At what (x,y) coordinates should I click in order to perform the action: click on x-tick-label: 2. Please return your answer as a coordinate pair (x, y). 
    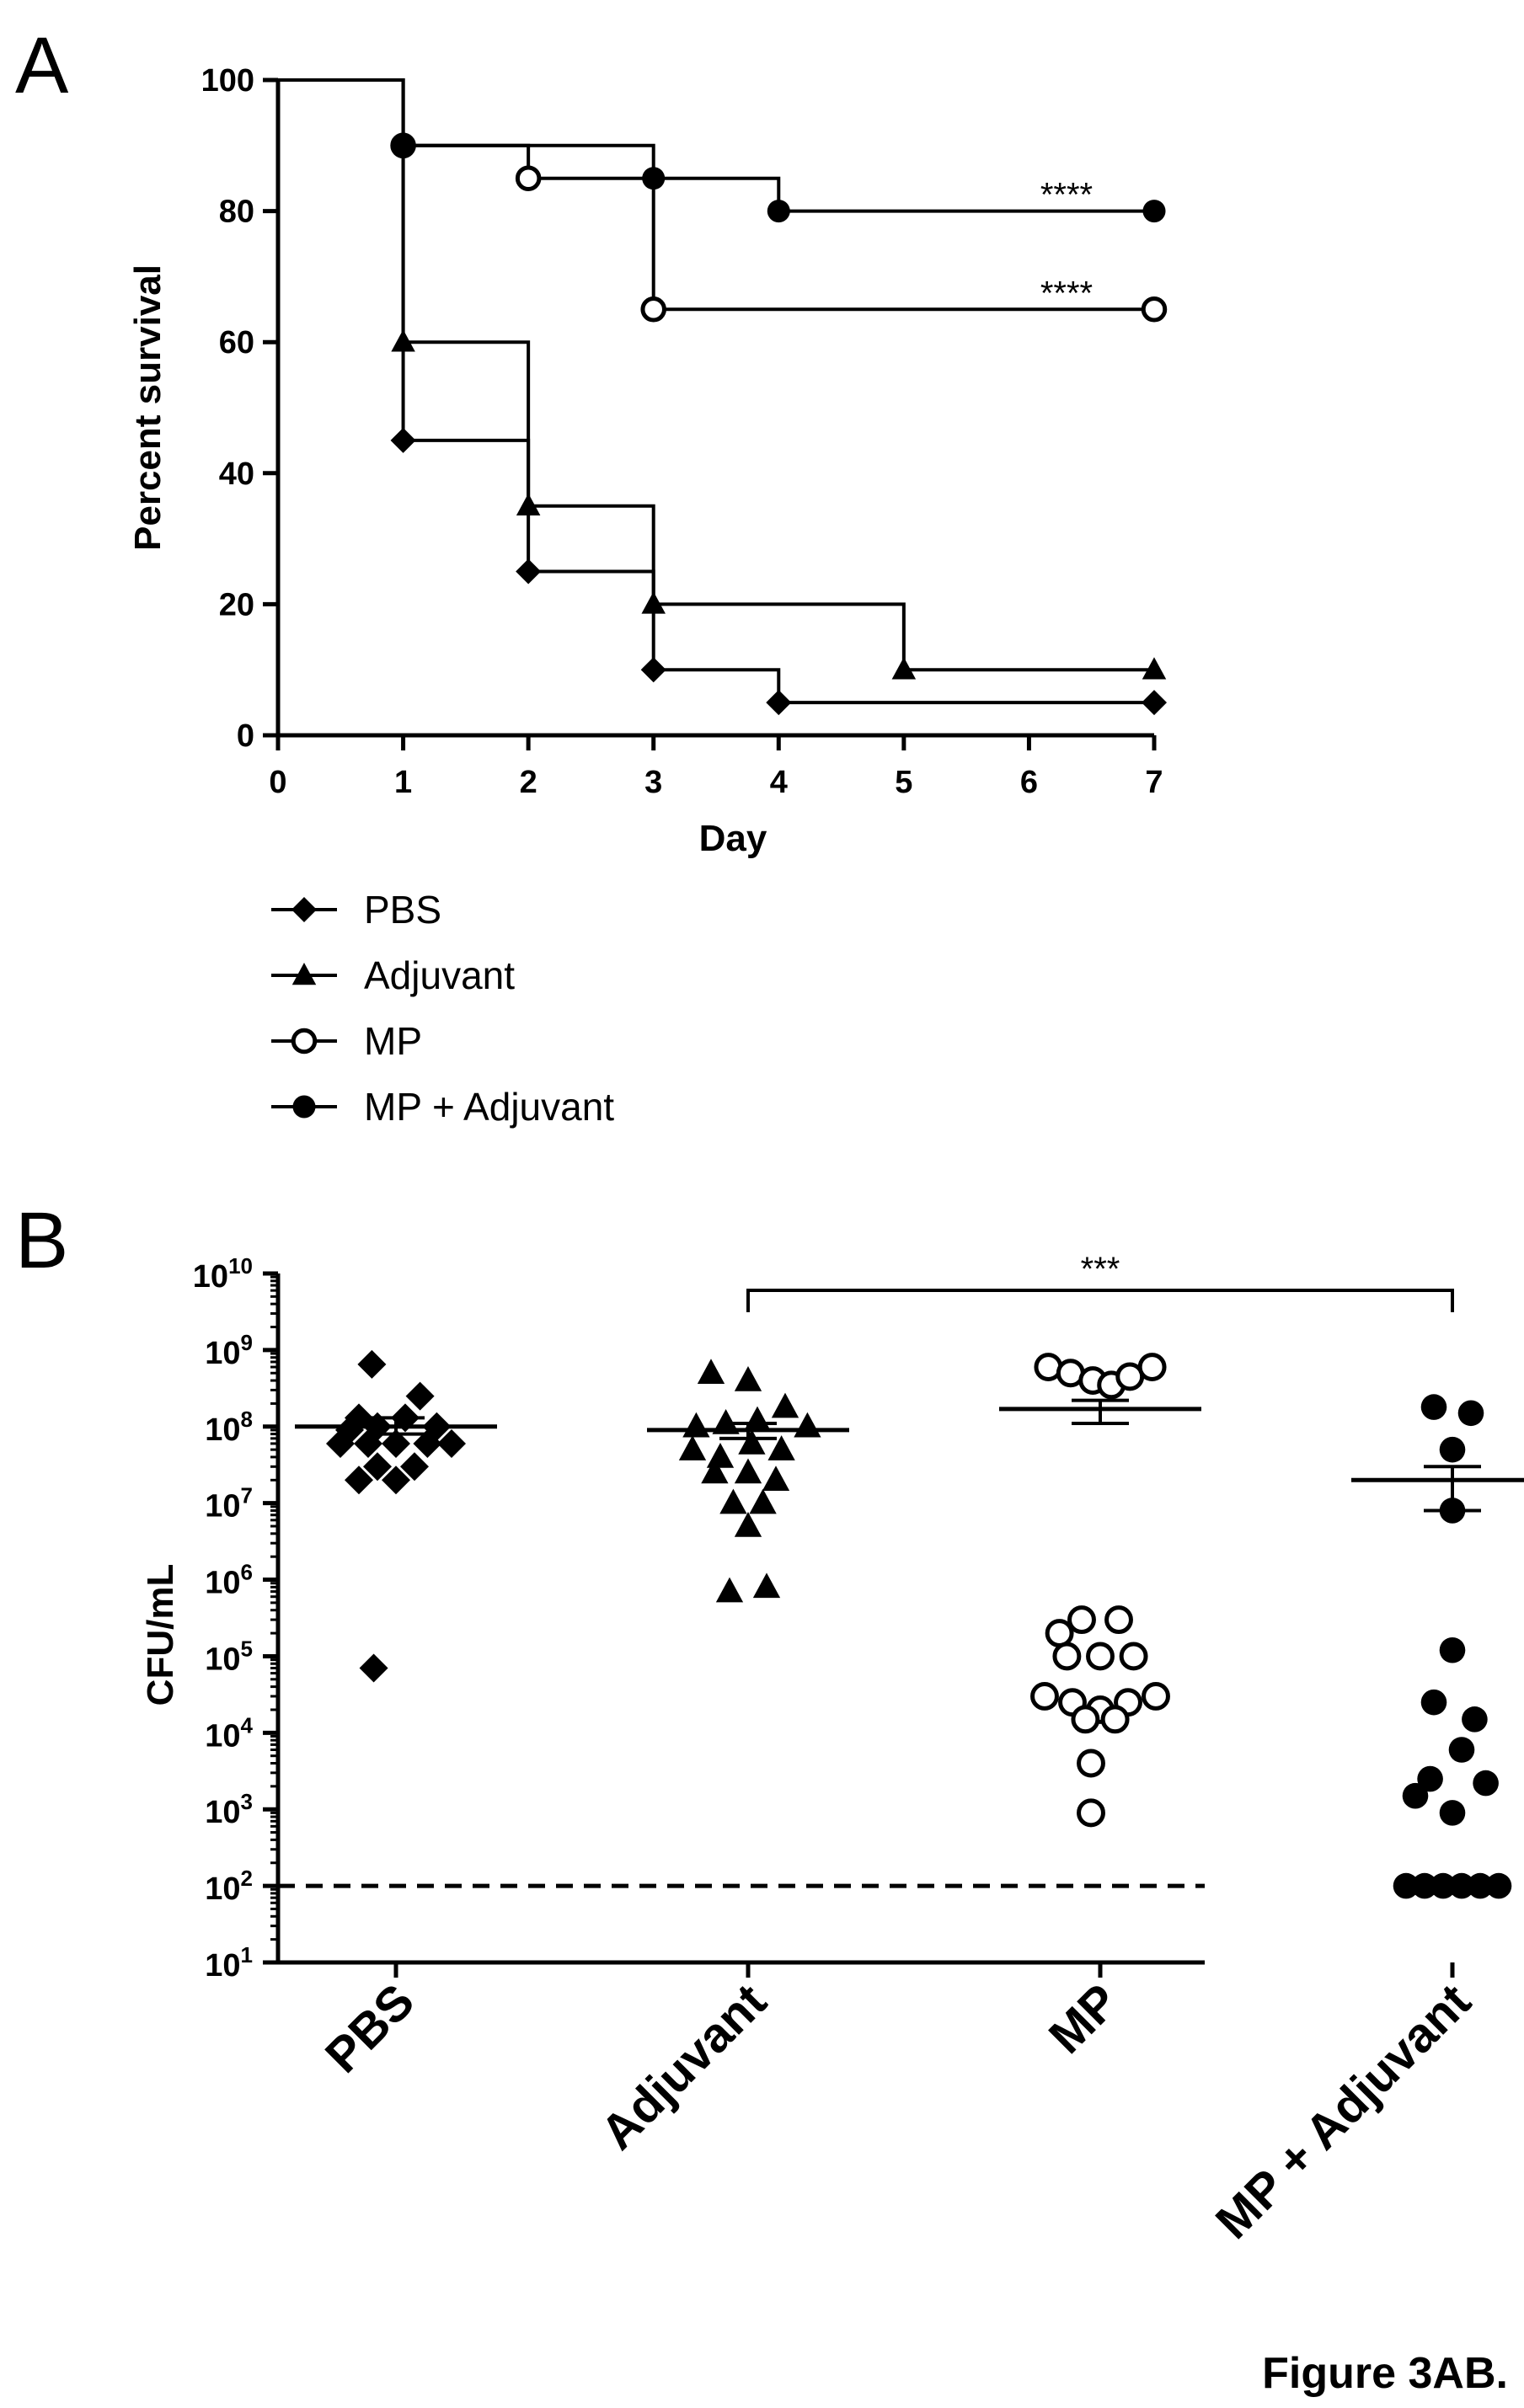
    Looking at the image, I should click on (528, 782).